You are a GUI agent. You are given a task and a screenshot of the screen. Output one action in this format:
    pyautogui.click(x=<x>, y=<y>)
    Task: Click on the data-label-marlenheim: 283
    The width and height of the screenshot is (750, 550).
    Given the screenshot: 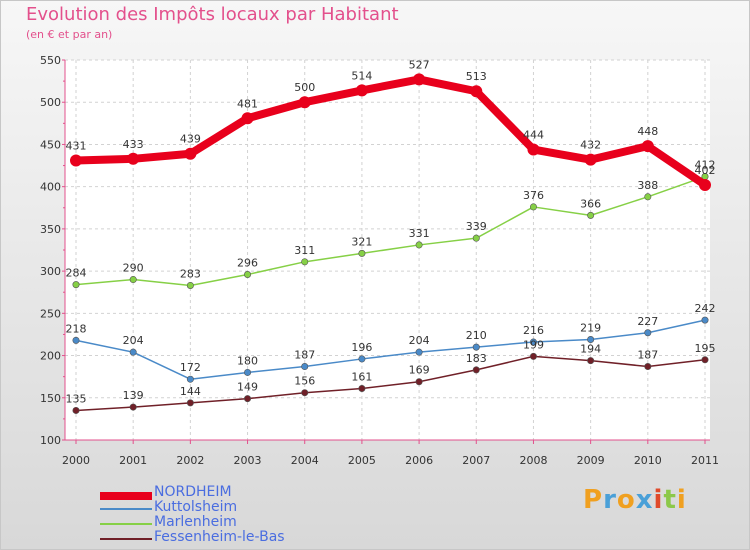 What is the action you would take?
    pyautogui.click(x=190, y=273)
    